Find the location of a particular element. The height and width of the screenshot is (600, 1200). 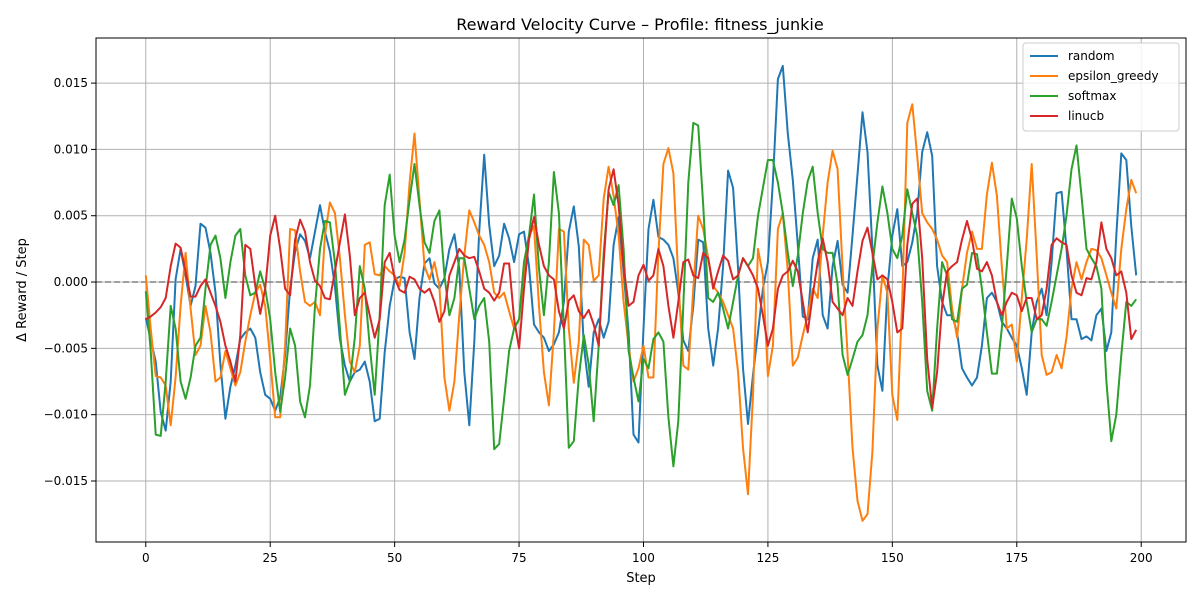

x-axis-ticks: 0 25 50 75 100 125 150 175 200 is located at coordinates (647, 553).